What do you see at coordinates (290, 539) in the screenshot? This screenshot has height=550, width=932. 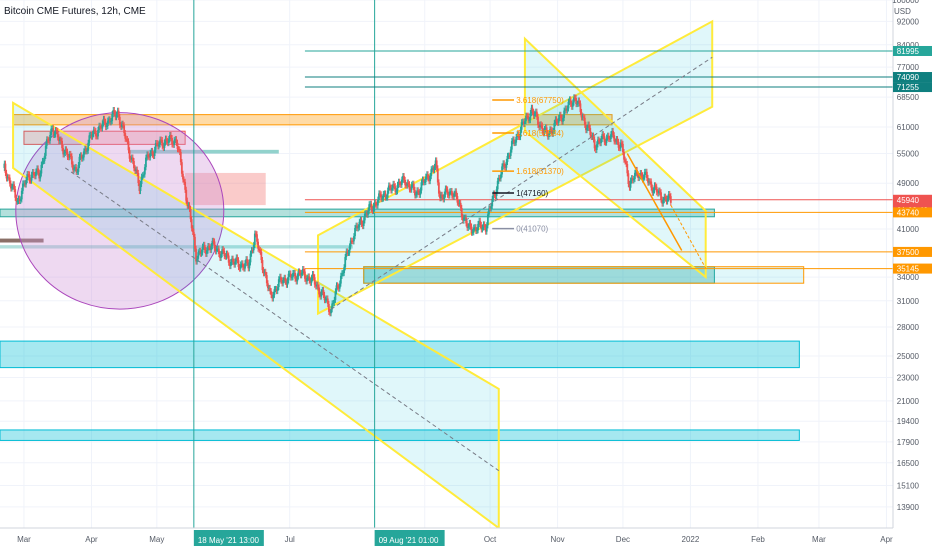 I see `x-tick-label: Jul` at bounding box center [290, 539].